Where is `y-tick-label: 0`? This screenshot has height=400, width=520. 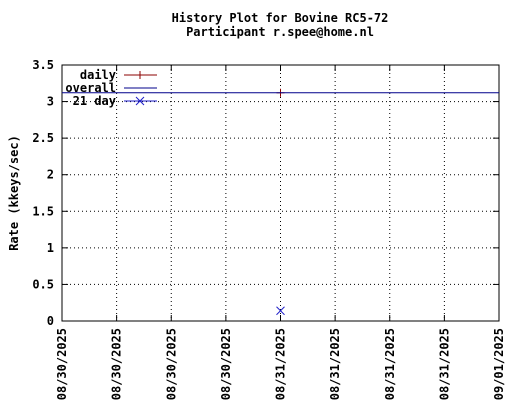
y-tick-label: 0 is located at coordinates (50, 321).